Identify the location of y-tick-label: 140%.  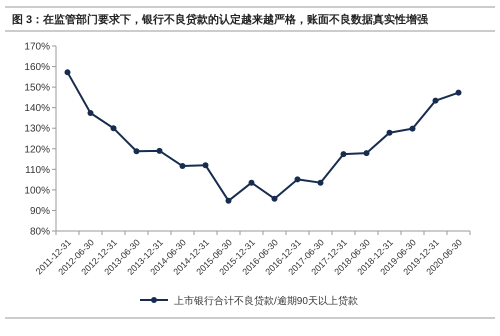
(37, 108).